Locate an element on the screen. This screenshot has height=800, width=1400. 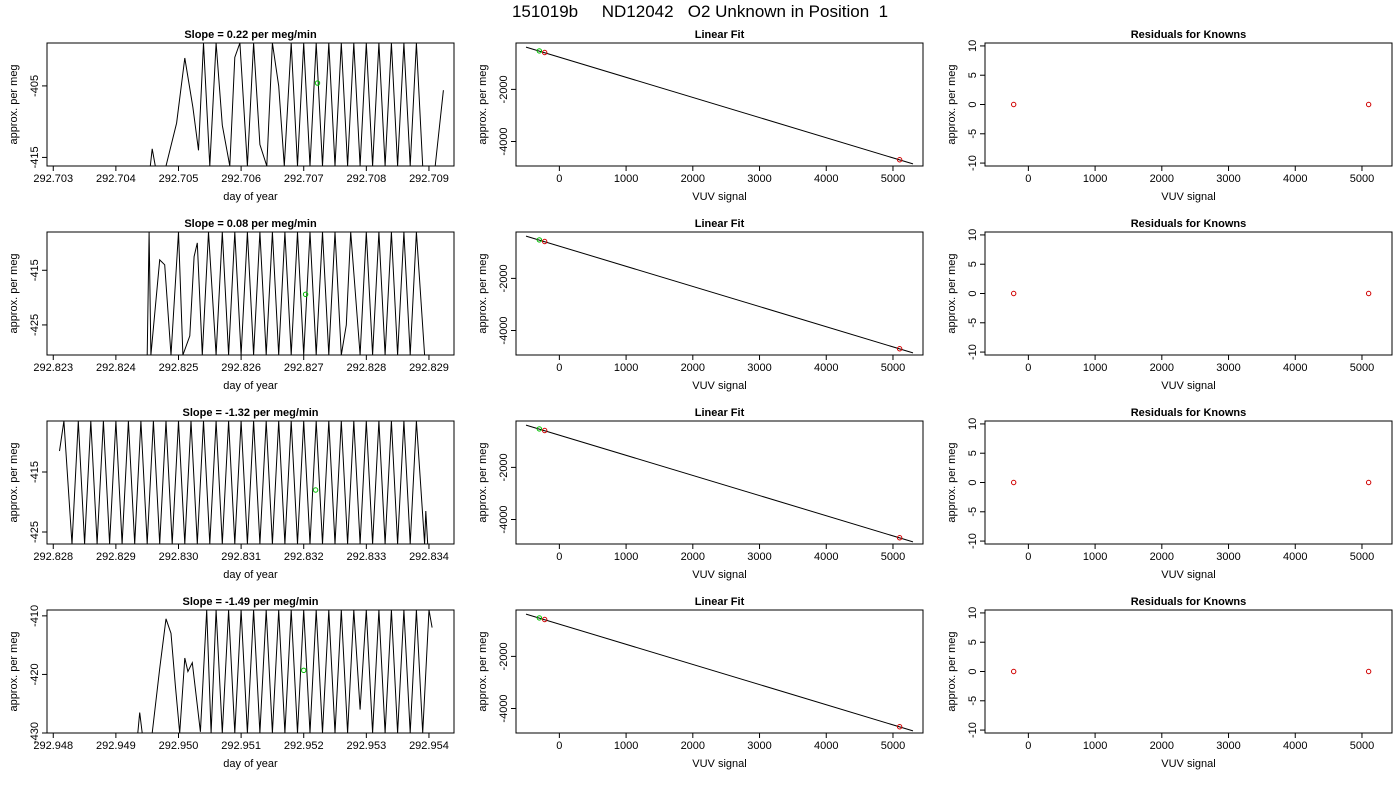
chart-11-ytick-label: 5 is located at coordinates (973, 642).